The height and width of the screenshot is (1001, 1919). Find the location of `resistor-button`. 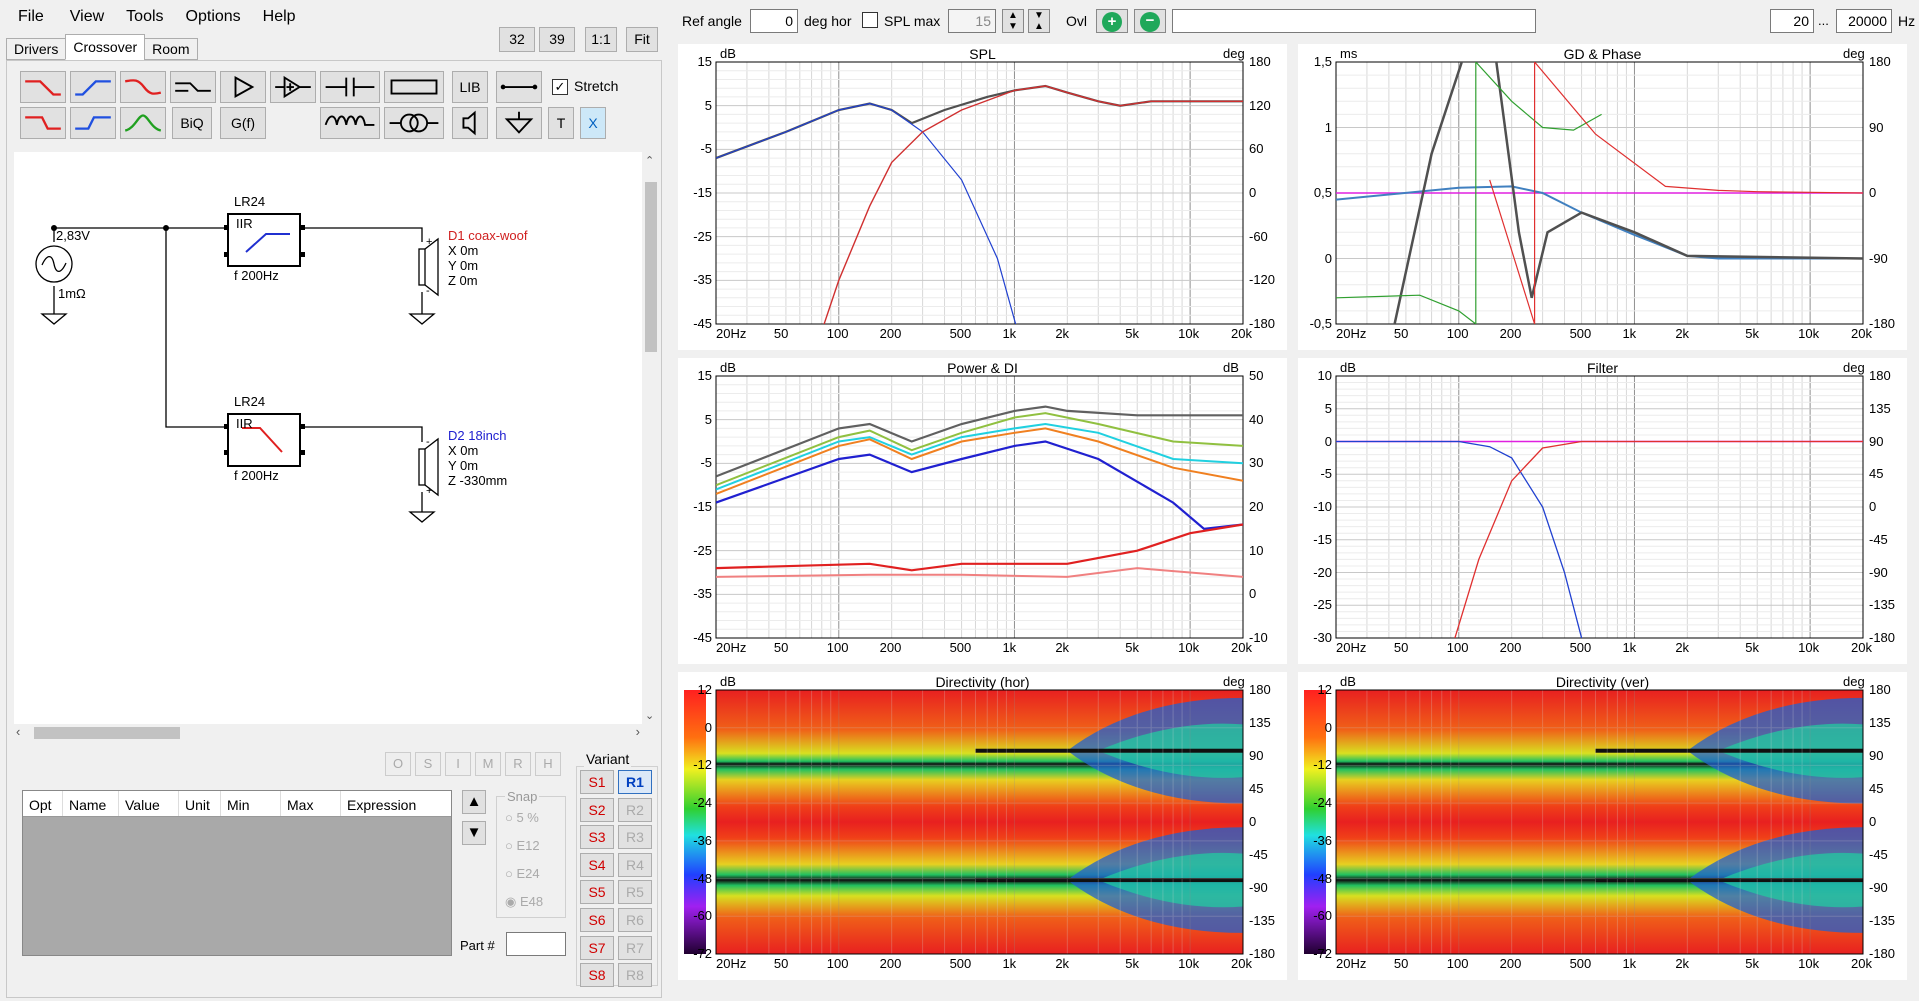

resistor-button is located at coordinates (414, 87).